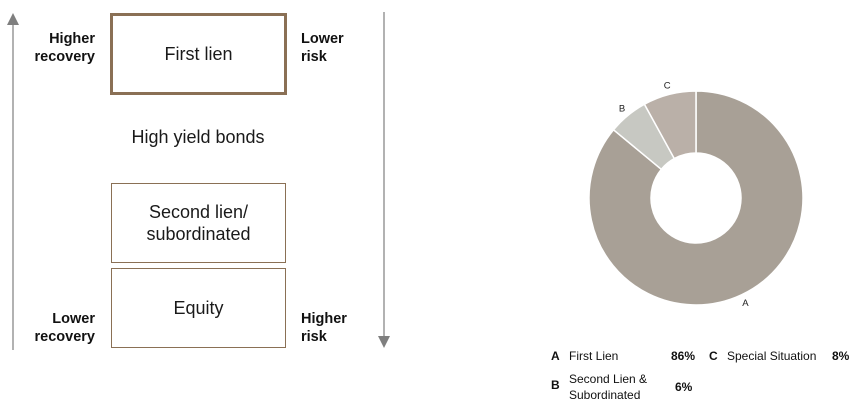 This screenshot has width=853, height=408. What do you see at coordinates (594, 356) in the screenshot?
I see `legend-a-name: First Lien` at bounding box center [594, 356].